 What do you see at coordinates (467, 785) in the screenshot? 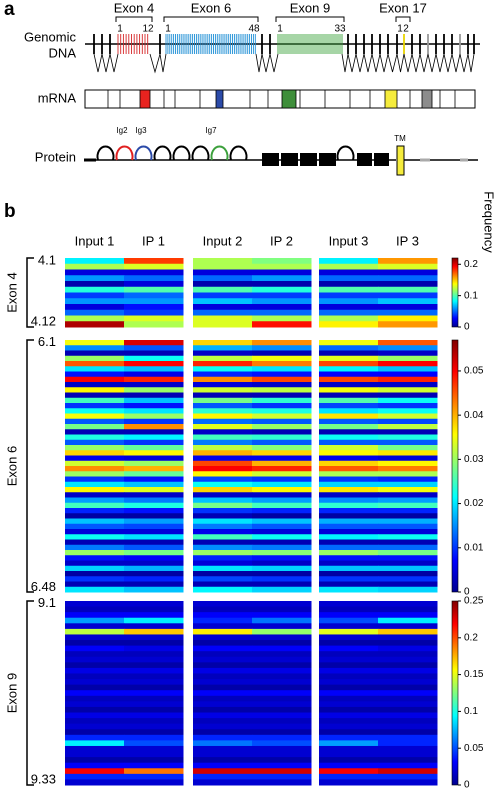
I see `colorbar-tick-label: 0` at bounding box center [467, 785].